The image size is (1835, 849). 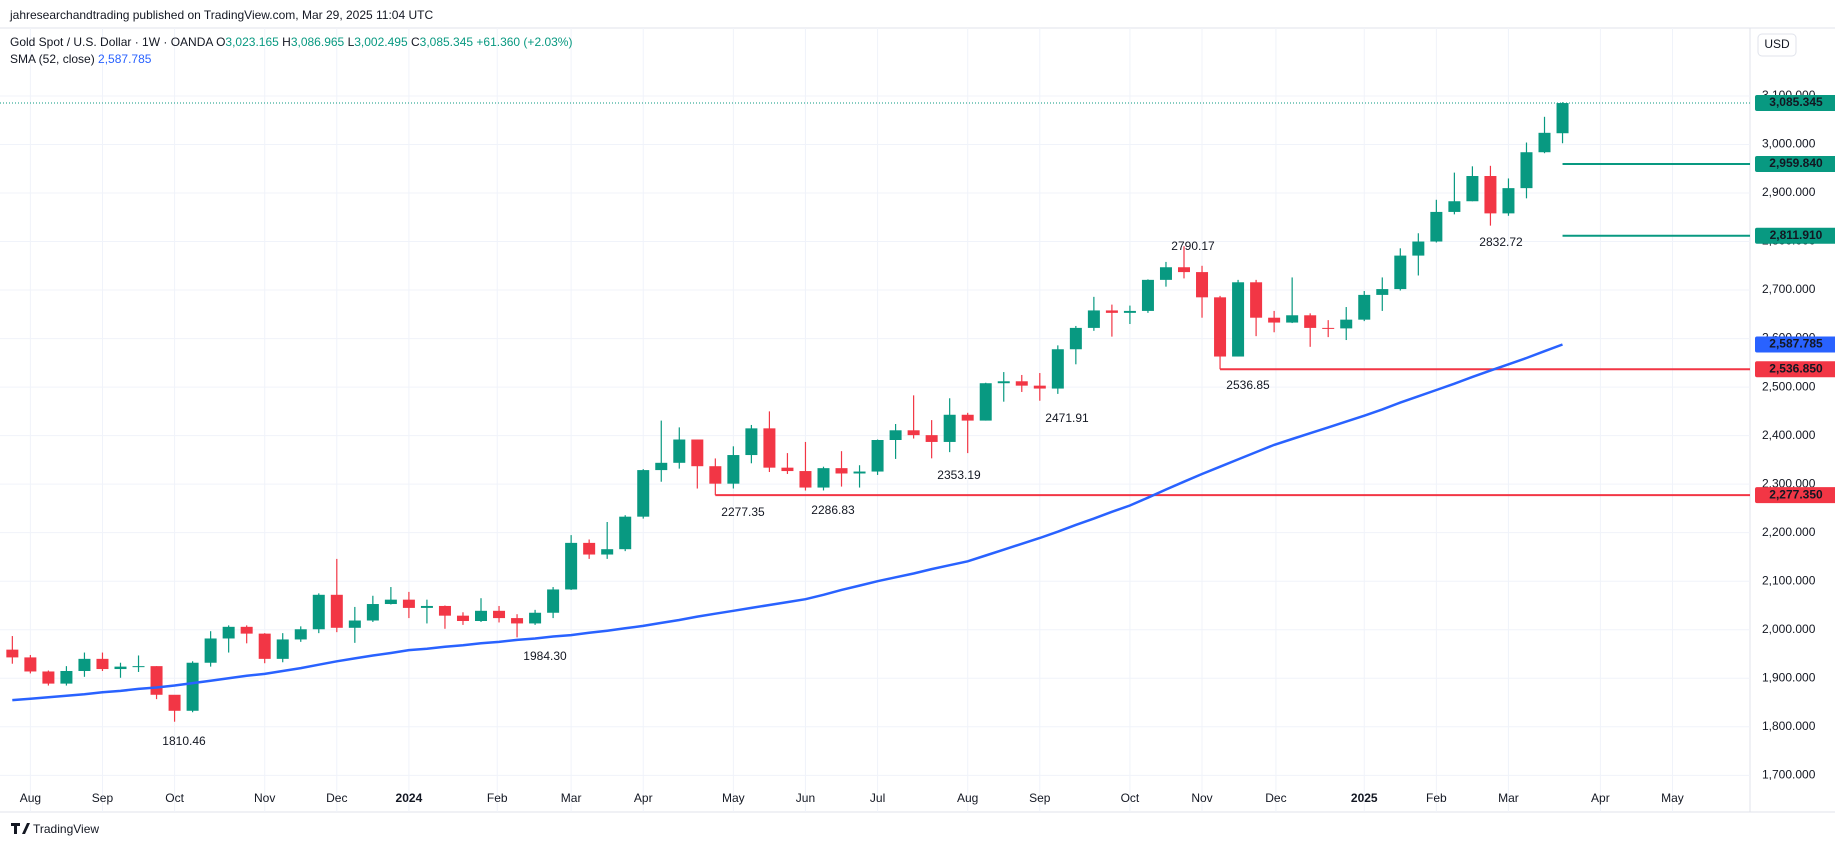 What do you see at coordinates (1789, 289) in the screenshot?
I see `y-tick-label: 2,700.000` at bounding box center [1789, 289].